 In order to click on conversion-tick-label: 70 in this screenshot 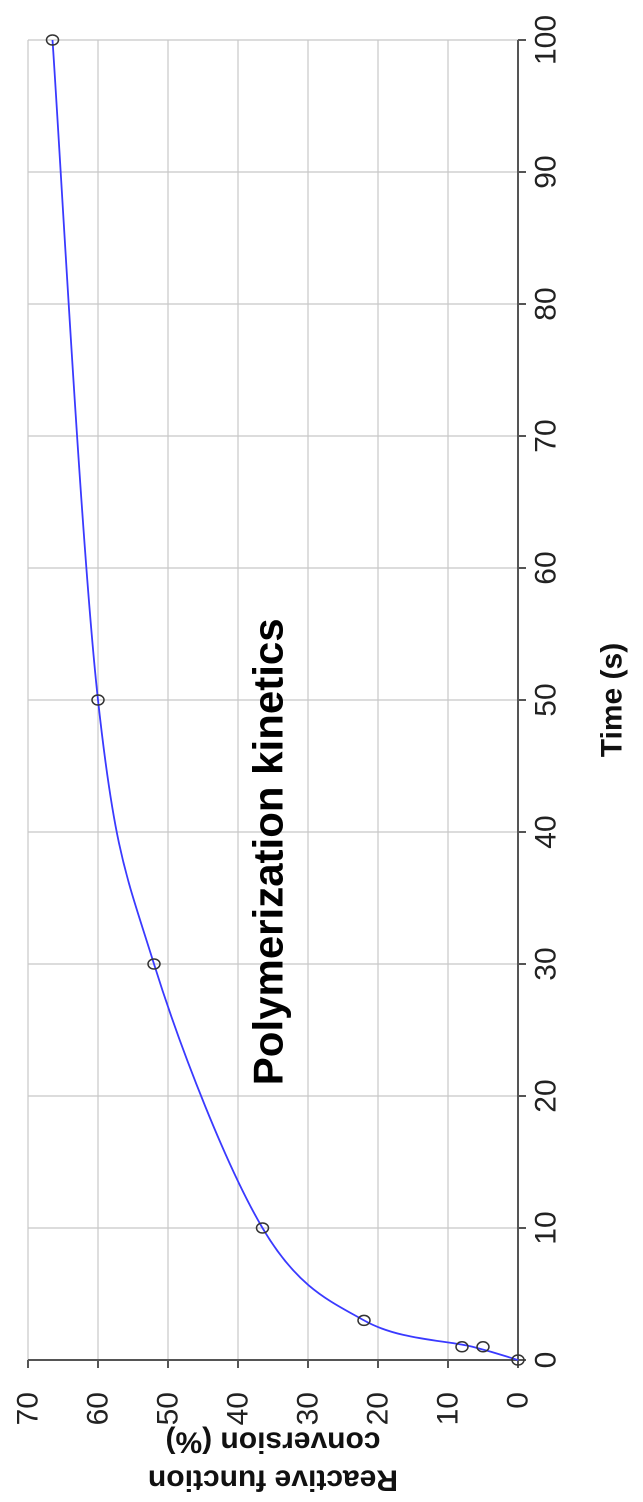, I will do `click(28, 1408)`.